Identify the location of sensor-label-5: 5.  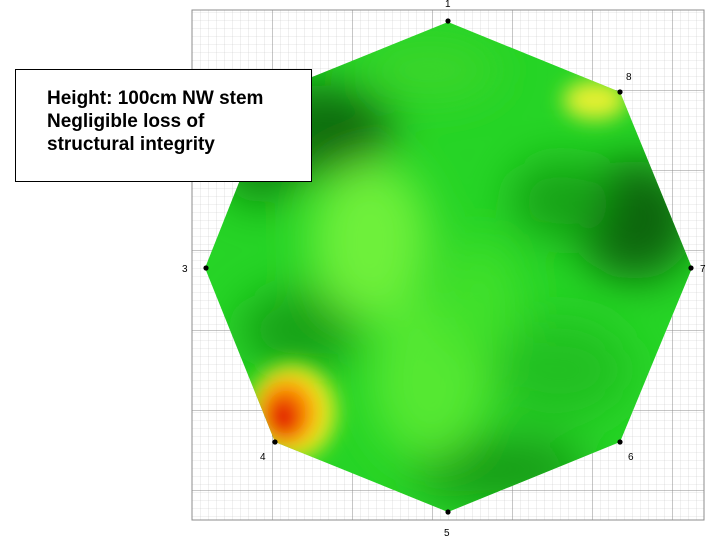
(447, 533).